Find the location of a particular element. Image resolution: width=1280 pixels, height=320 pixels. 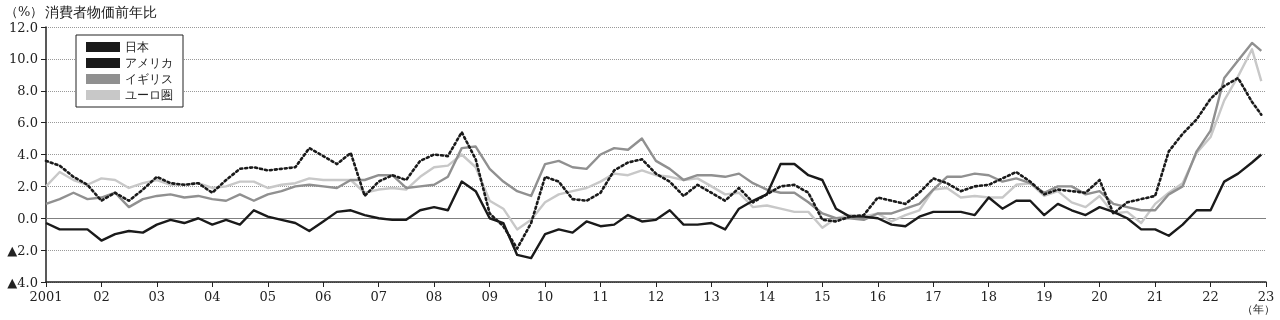

x-tick-label: 07 is located at coordinates (378, 296).